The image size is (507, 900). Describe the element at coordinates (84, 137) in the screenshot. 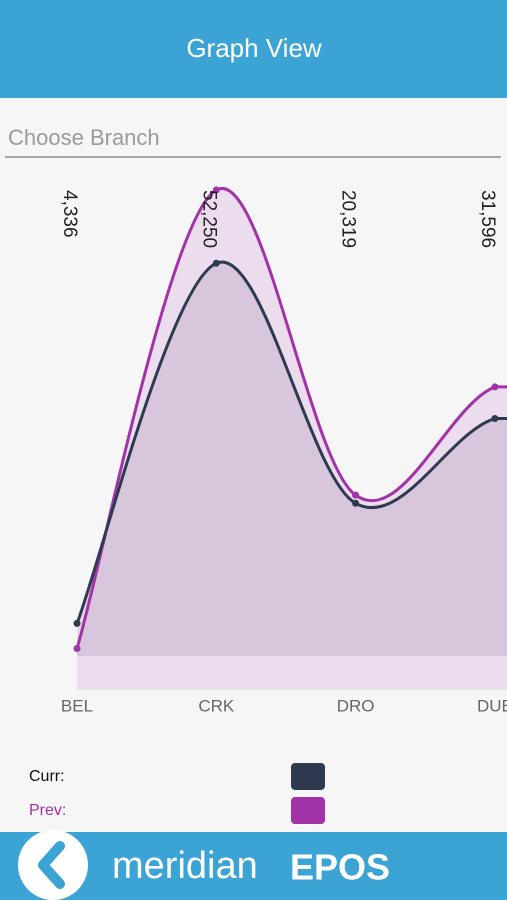

I see `branch-input: Choose Branch` at that location.